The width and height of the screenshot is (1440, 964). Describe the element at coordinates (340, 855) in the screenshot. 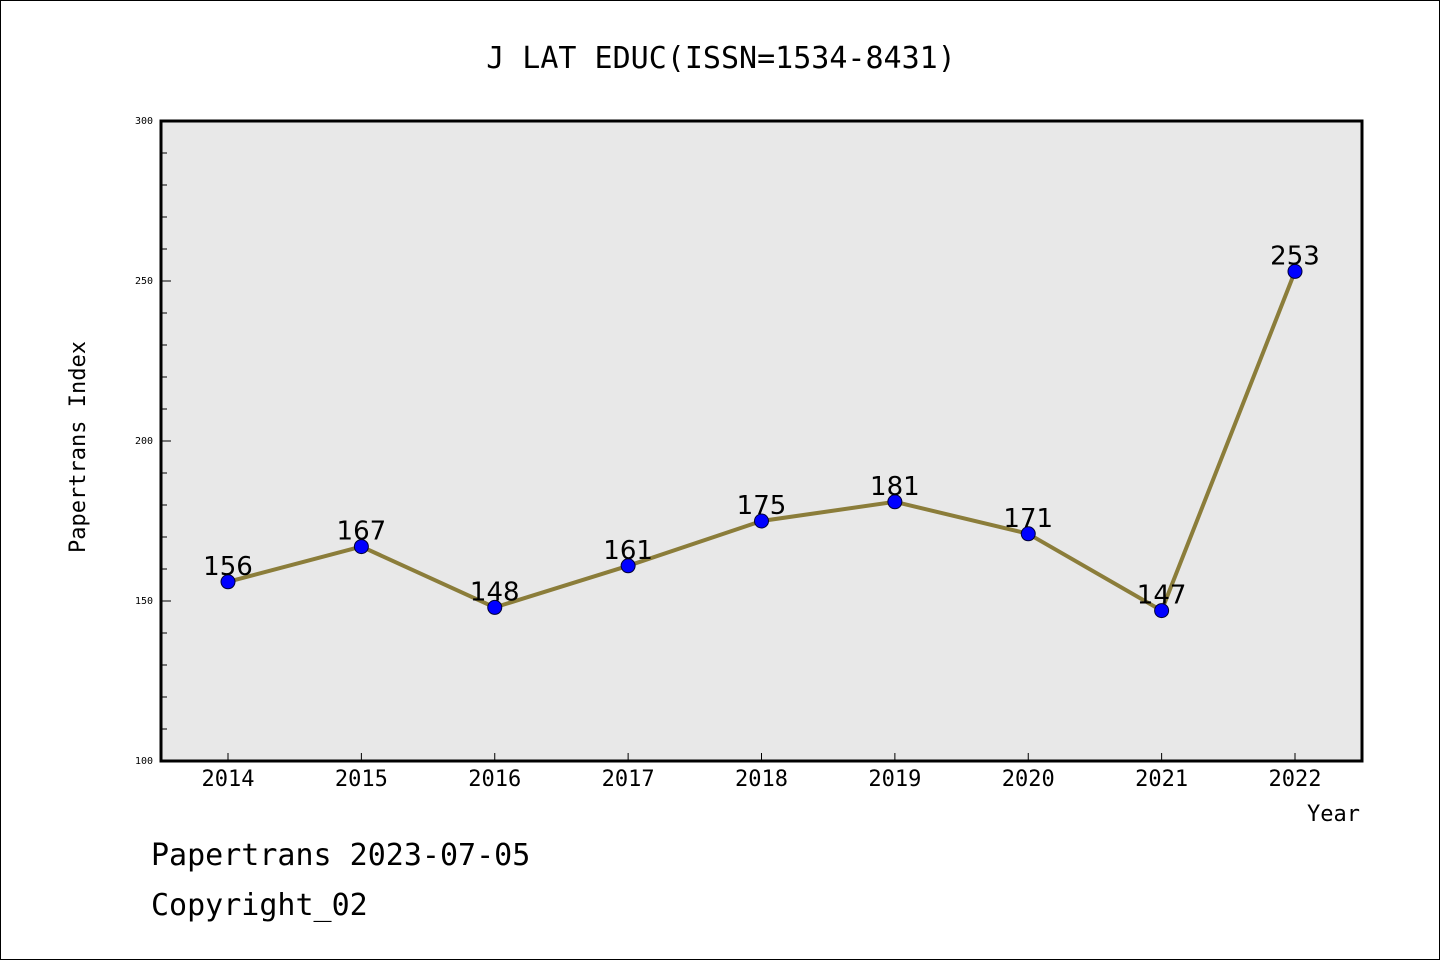

I see `footer-date: Papertrans 2023-07-05` at that location.